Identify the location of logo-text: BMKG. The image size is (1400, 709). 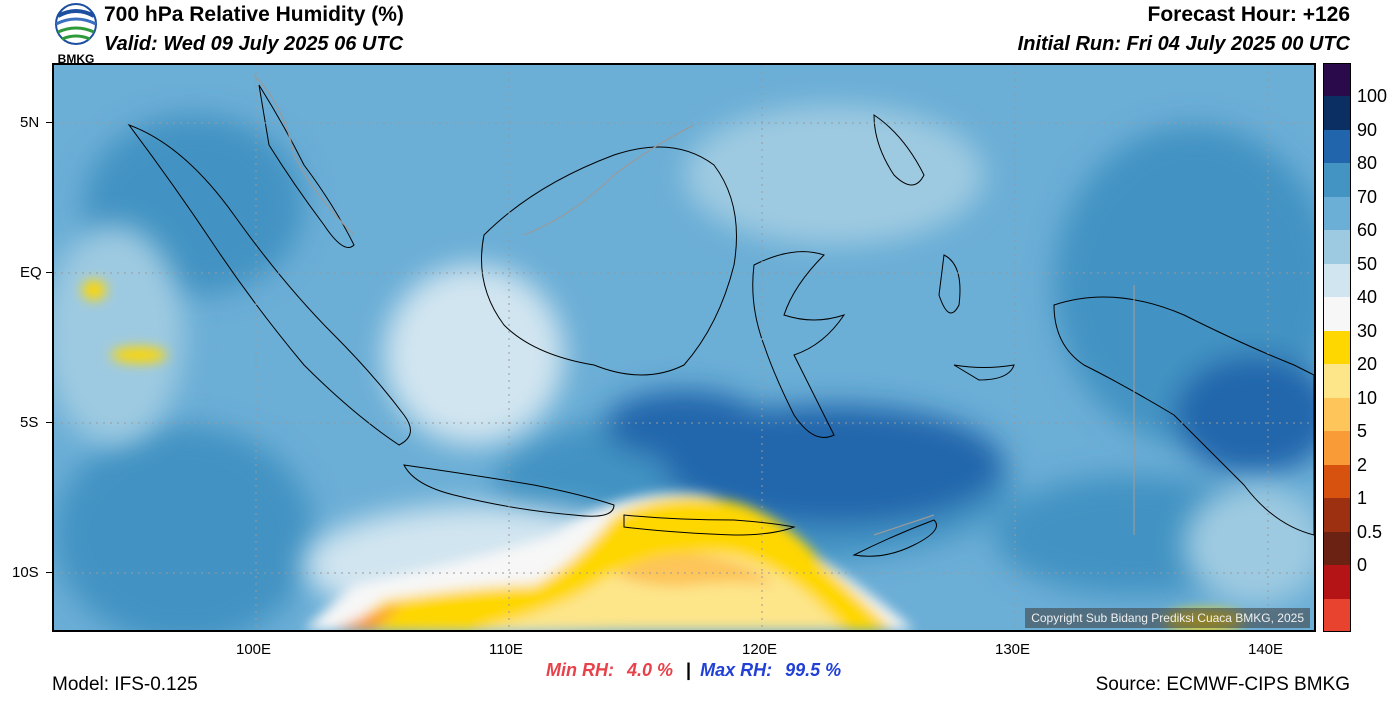
(76, 59).